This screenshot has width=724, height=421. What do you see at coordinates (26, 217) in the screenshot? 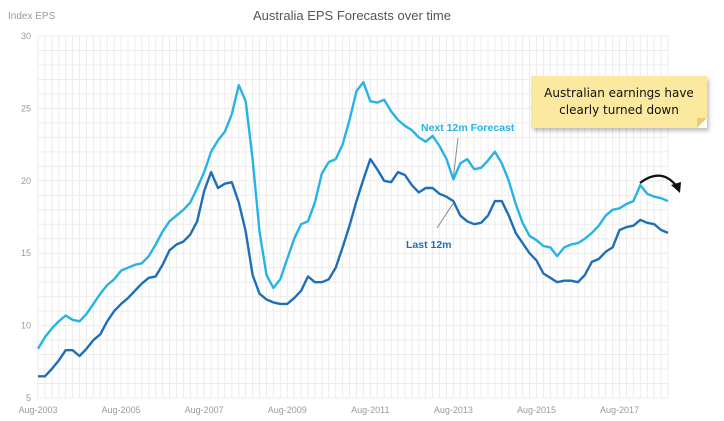
I see `y-axis-ticks: 5 10 15 20 25 30` at bounding box center [26, 217].